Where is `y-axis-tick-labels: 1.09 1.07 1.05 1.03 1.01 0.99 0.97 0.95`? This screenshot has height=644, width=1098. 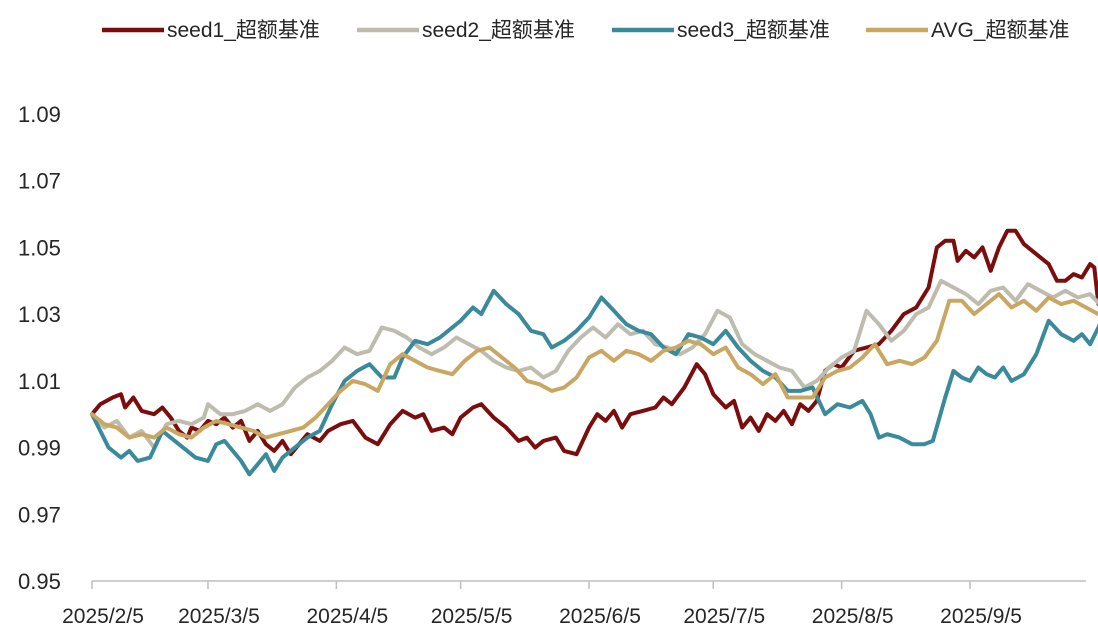
y-axis-tick-labels: 1.09 1.07 1.05 1.03 1.01 0.99 0.97 0.95 is located at coordinates (39, 348).